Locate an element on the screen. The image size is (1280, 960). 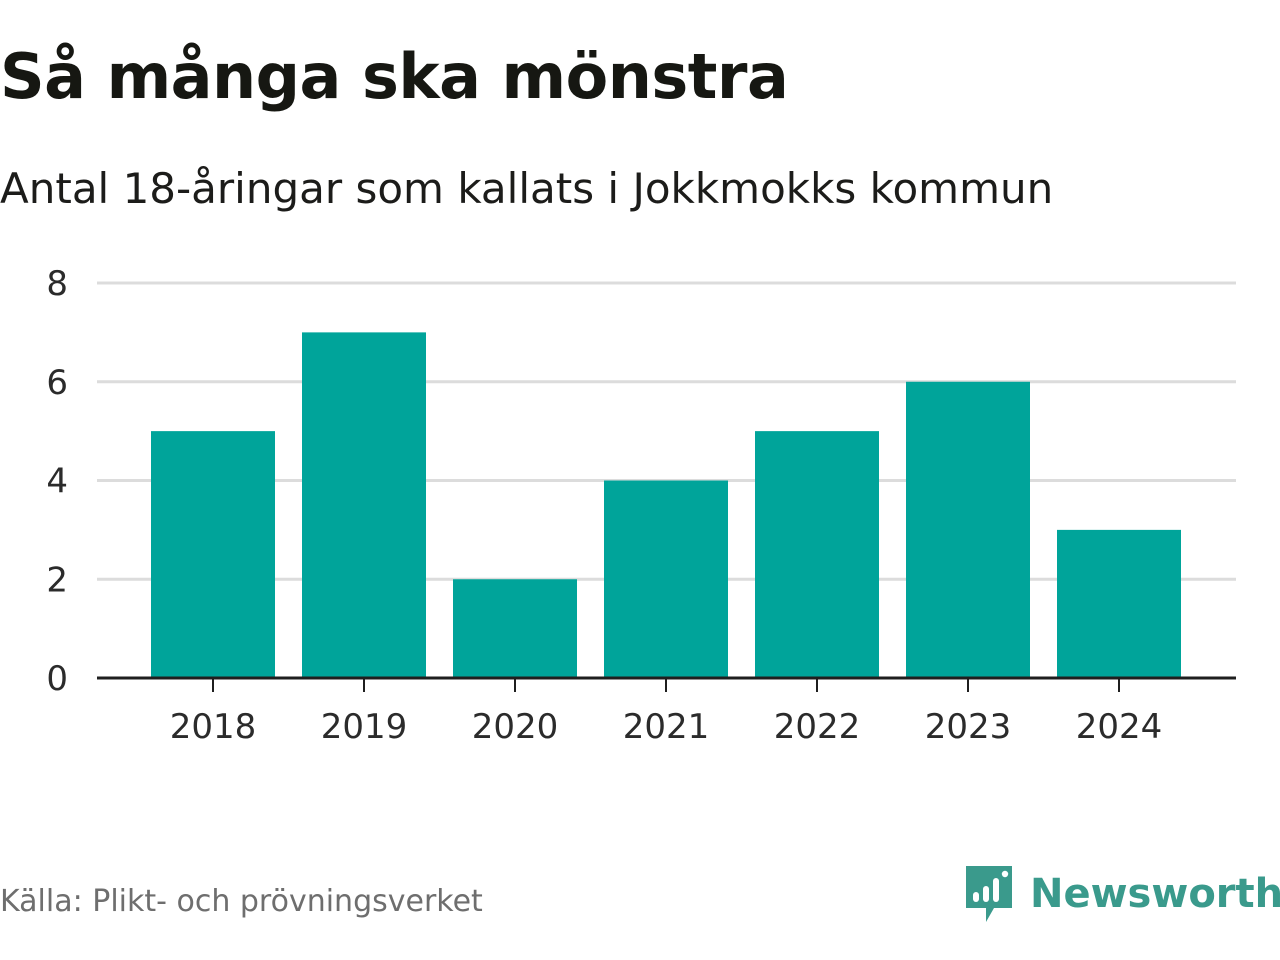
x-tick-label: 2022 is located at coordinates (817, 727).